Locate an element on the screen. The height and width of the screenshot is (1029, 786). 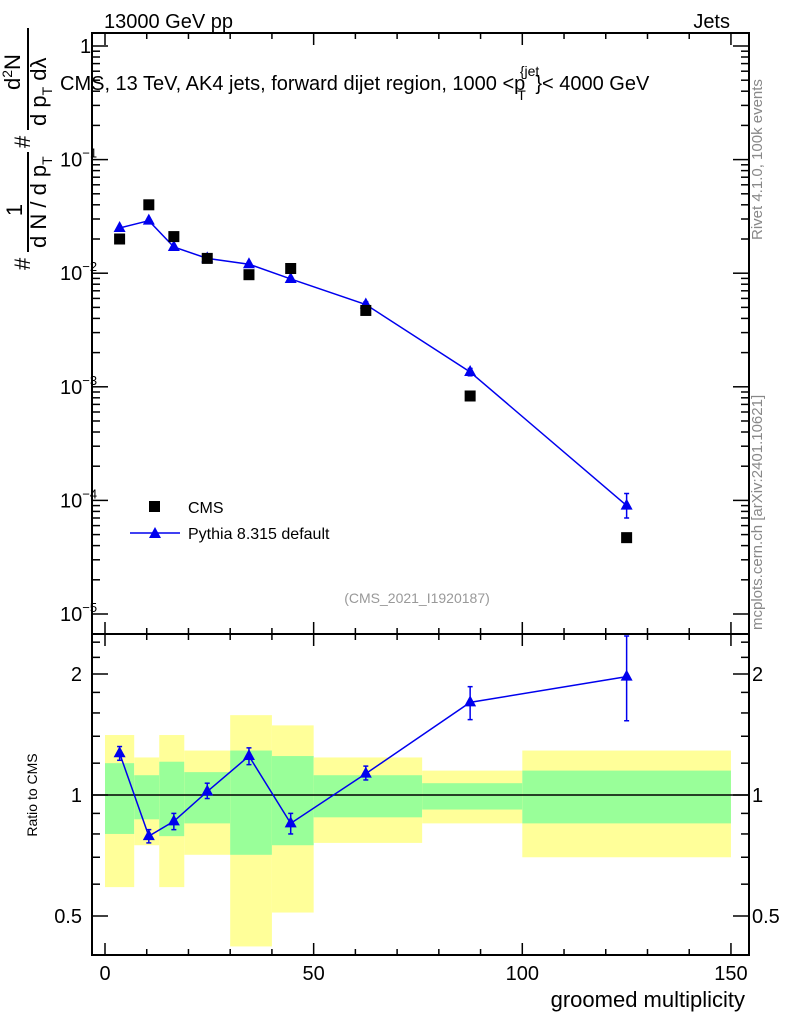
legend-pythia-marker is located at coordinates (155, 532).